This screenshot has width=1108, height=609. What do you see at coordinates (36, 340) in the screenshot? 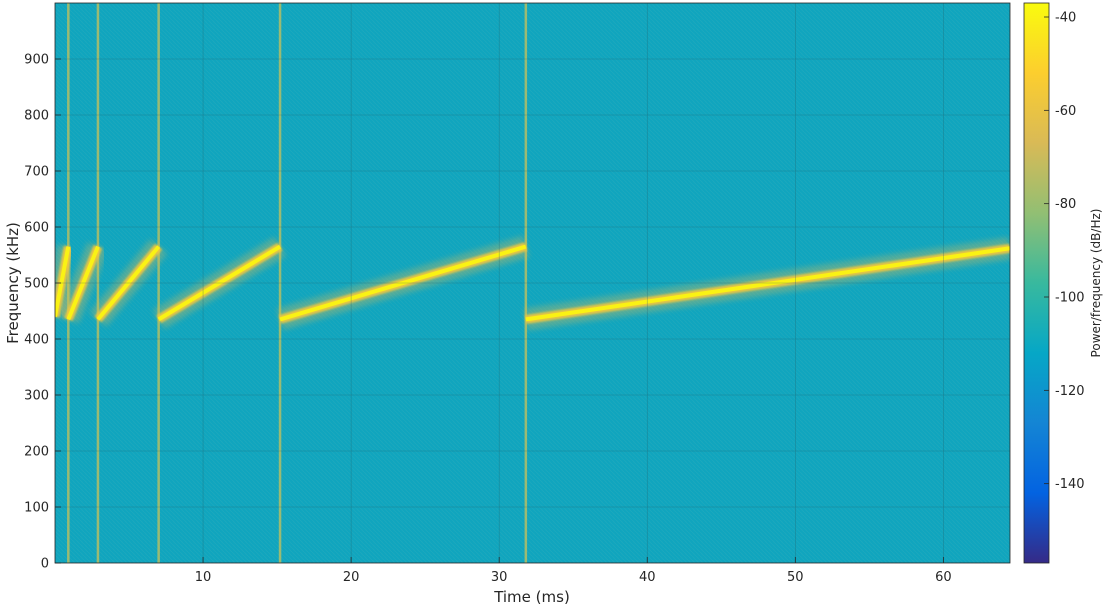
I see `y-tick-label: 400` at bounding box center [36, 340].